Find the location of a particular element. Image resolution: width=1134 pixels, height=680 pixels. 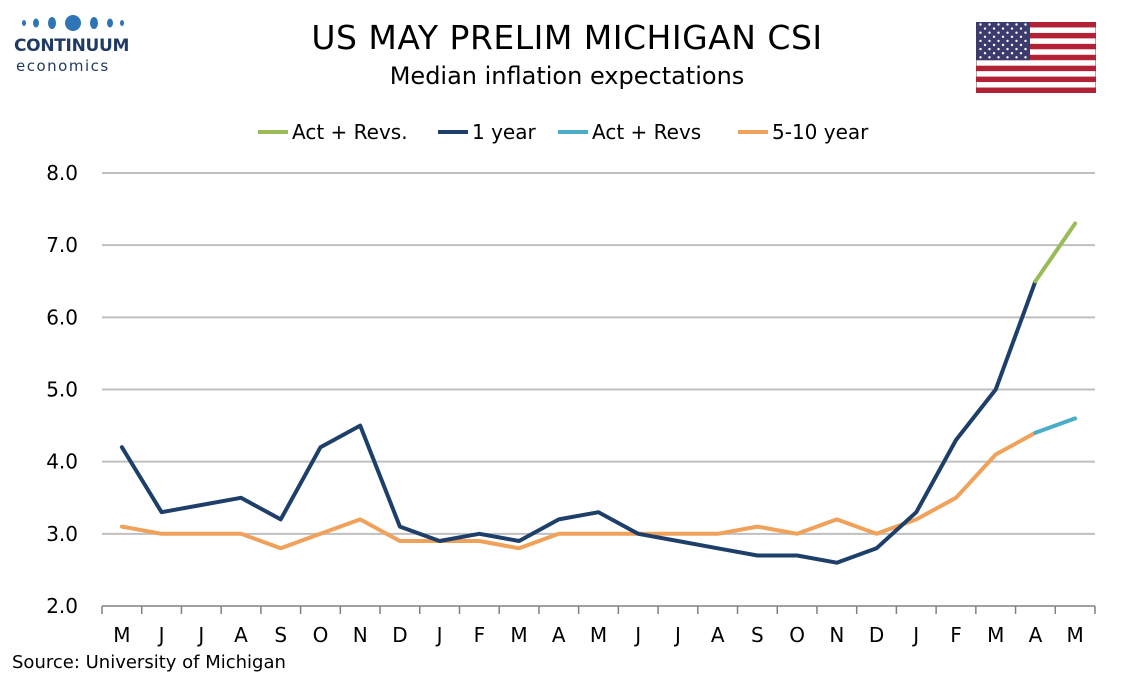

y-tick-label: 8.0 is located at coordinates (62, 173).